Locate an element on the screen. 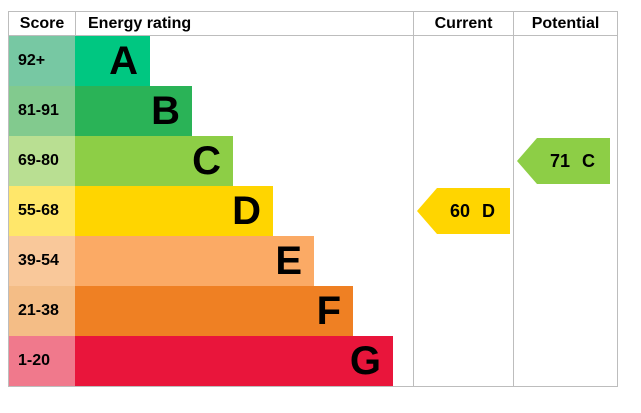 This screenshot has width=641, height=413. band-row: 1-20 G is located at coordinates (313, 361).